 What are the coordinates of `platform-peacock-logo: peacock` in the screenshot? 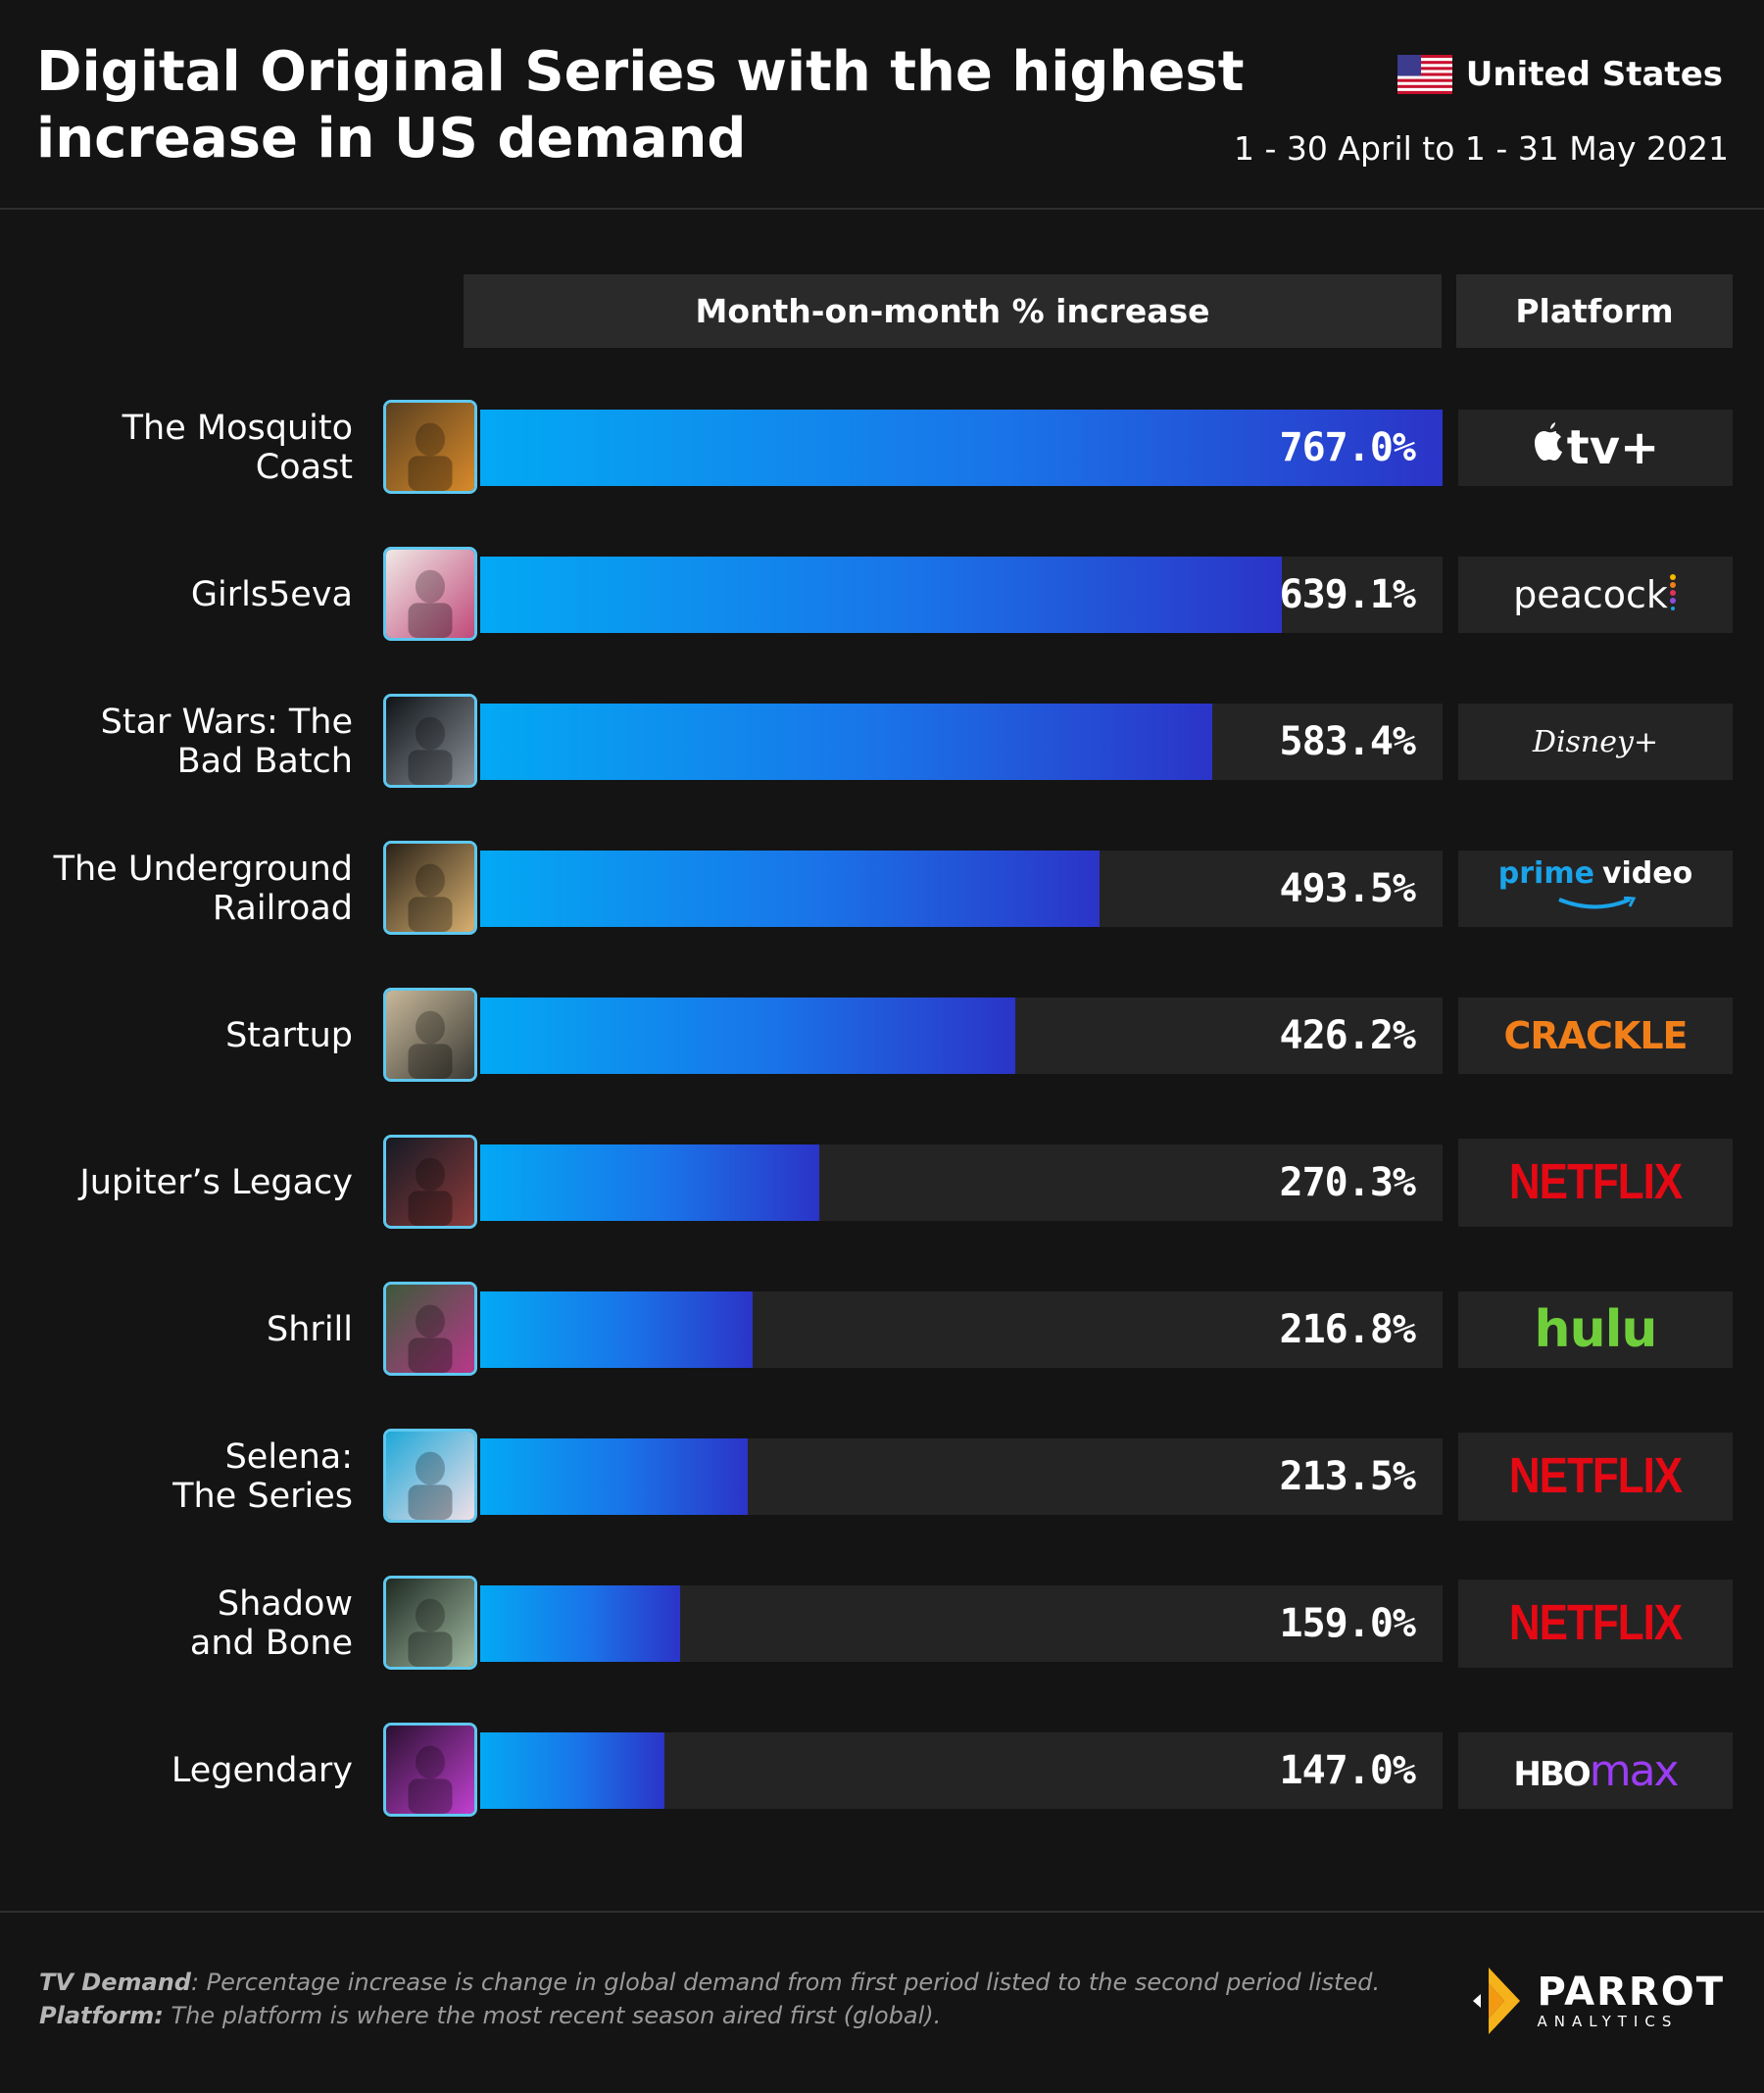 It's located at (1595, 595).